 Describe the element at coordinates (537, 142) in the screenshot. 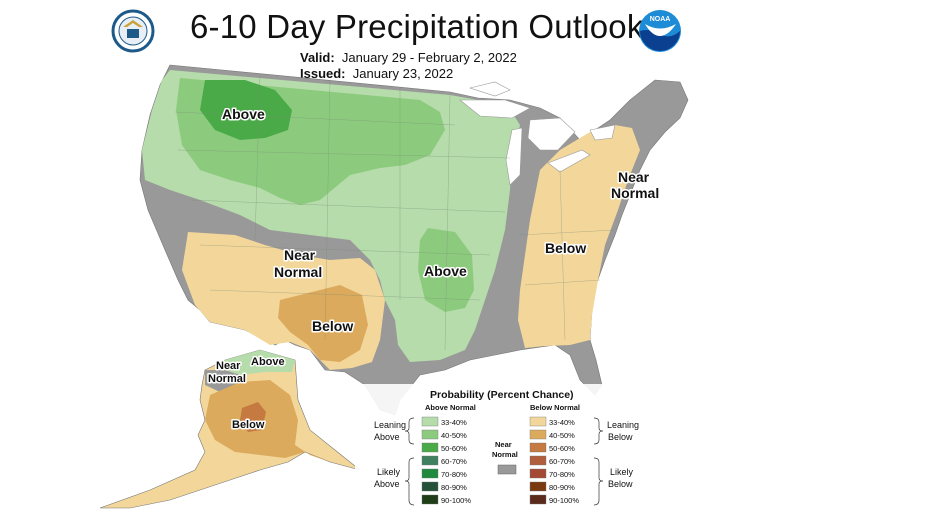

I see `great-lakes` at that location.